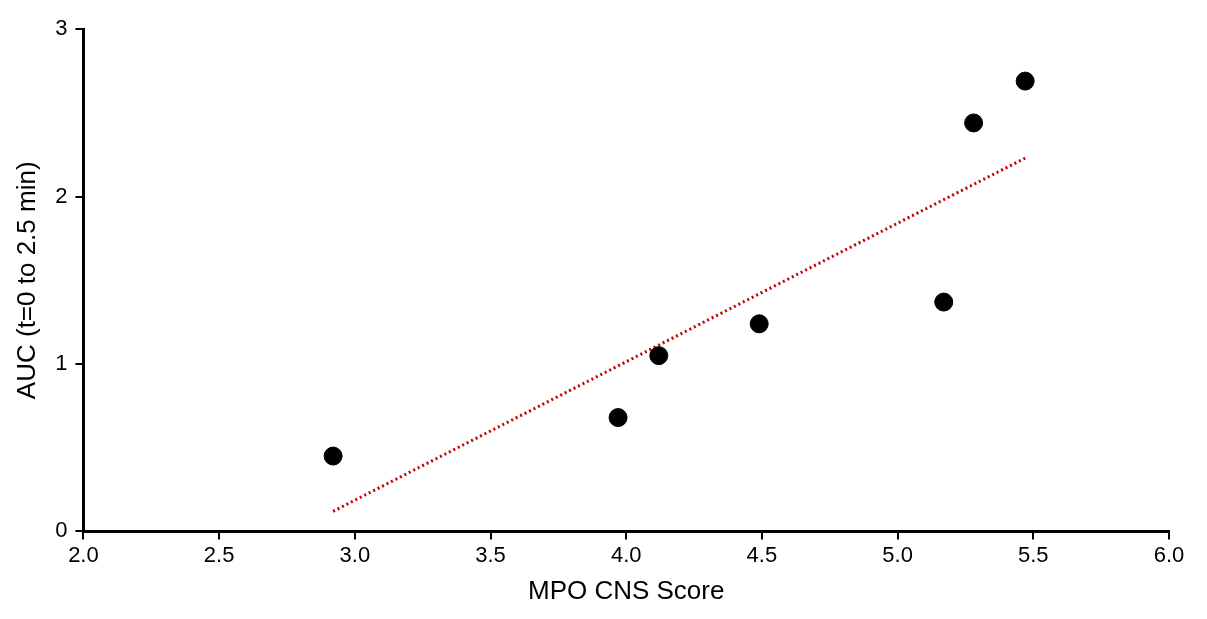  I want to click on y-axis-title: AUC (t=0 to 2.5 min), so click(25, 280).